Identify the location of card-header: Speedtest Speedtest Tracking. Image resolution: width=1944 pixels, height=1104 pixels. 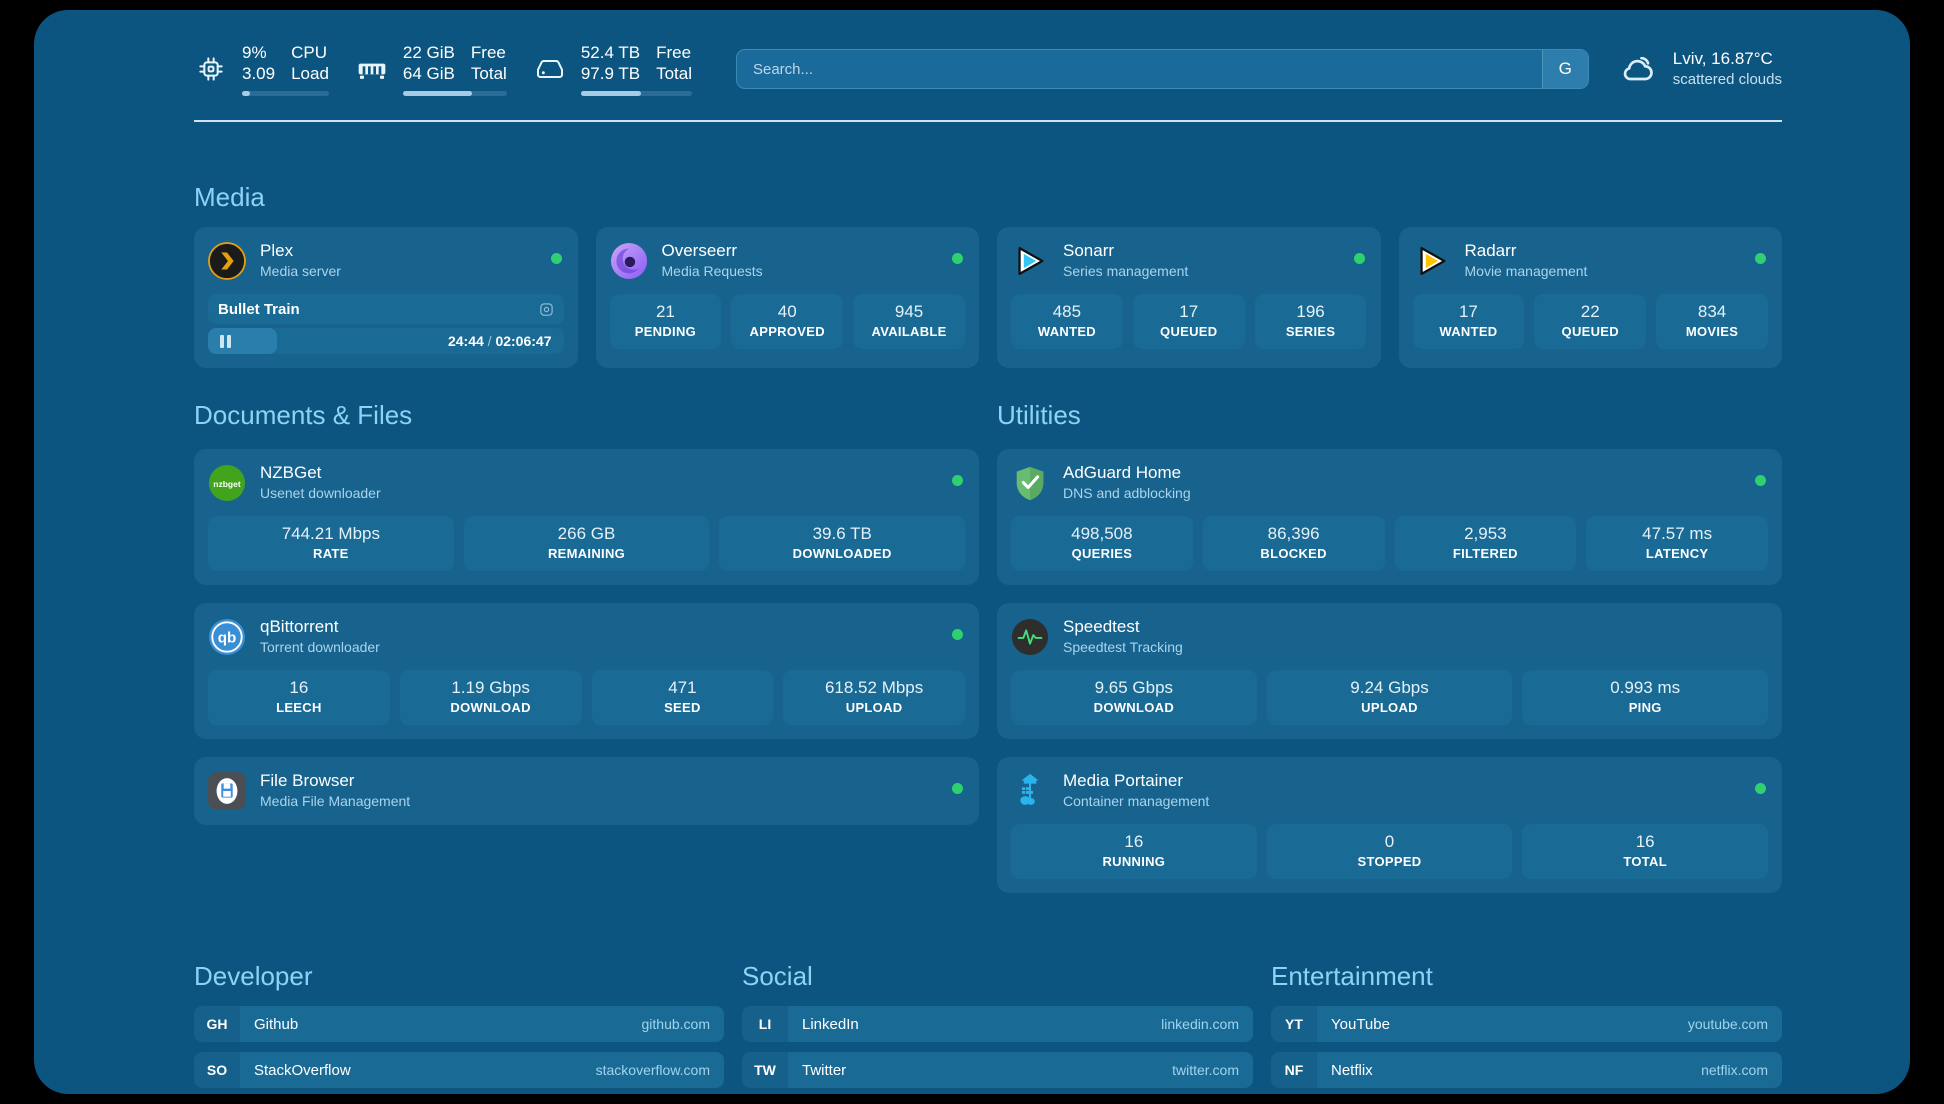
(1389, 636).